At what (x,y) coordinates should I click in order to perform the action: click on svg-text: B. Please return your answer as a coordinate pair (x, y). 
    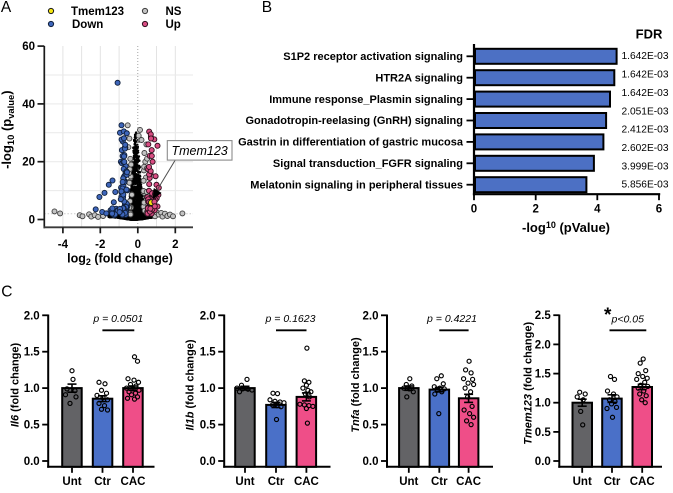
    Looking at the image, I should click on (267, 8).